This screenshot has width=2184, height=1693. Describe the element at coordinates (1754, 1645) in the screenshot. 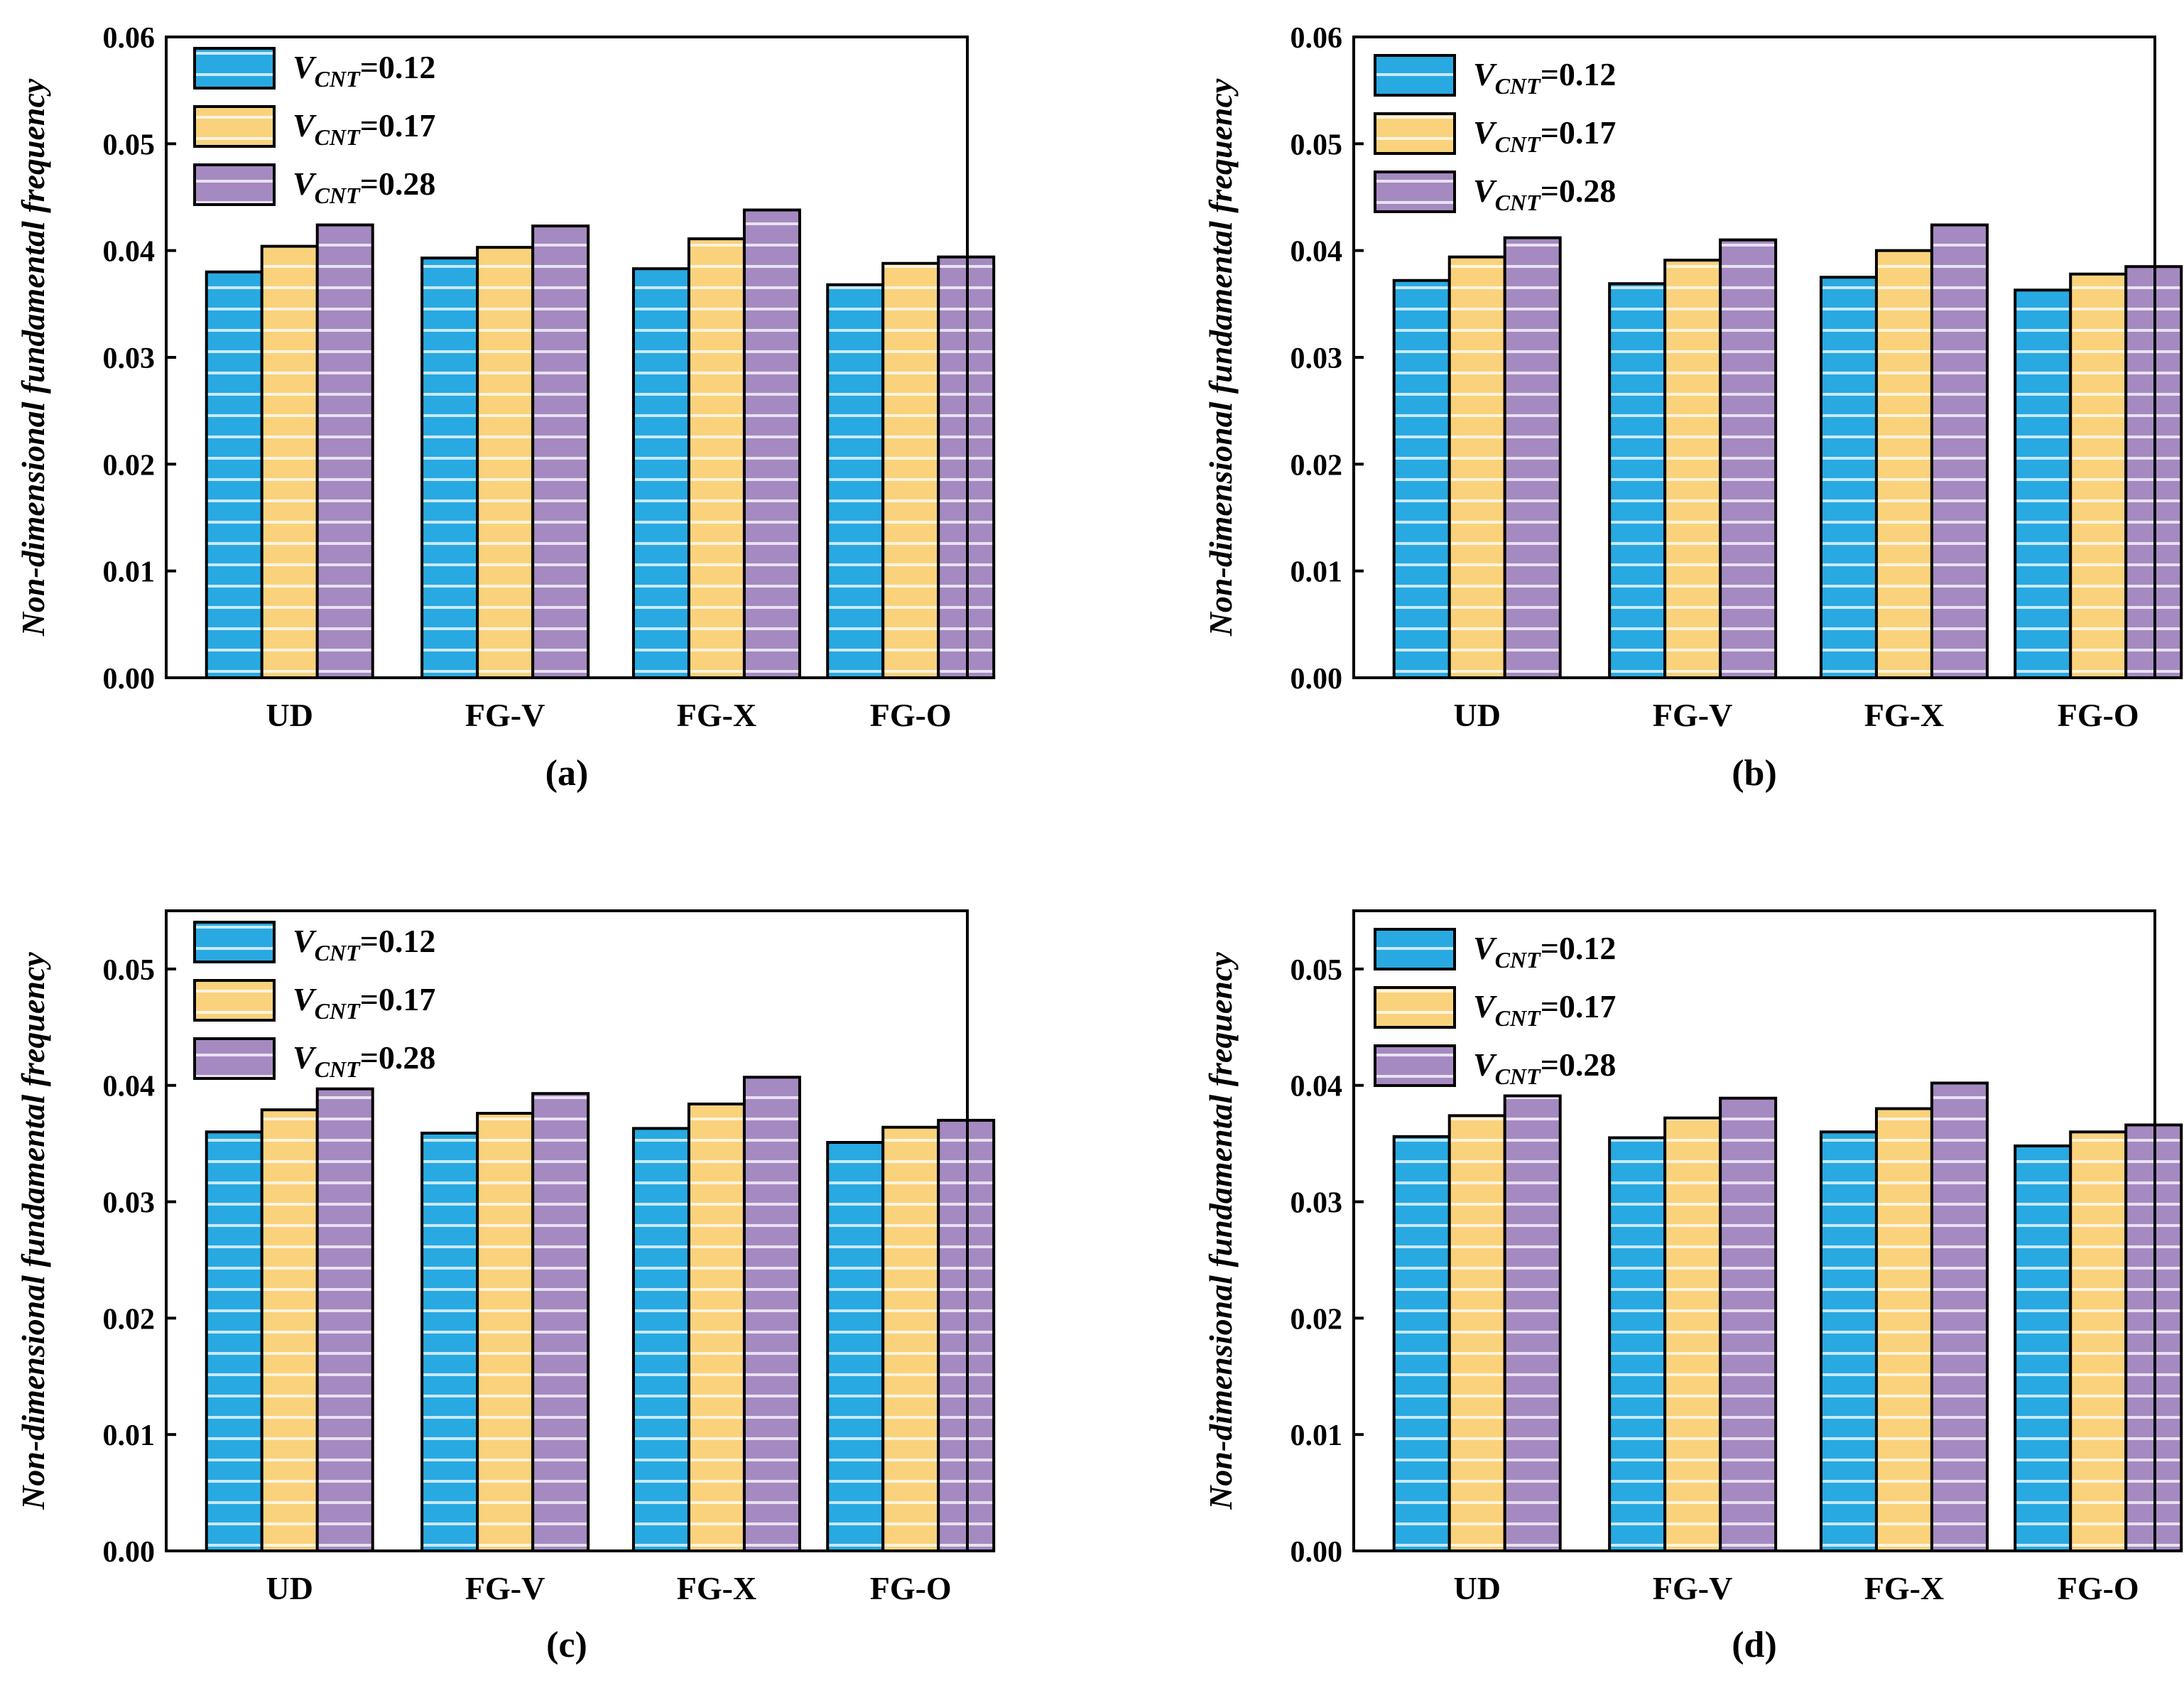

I see `panel-label: (d)` at that location.